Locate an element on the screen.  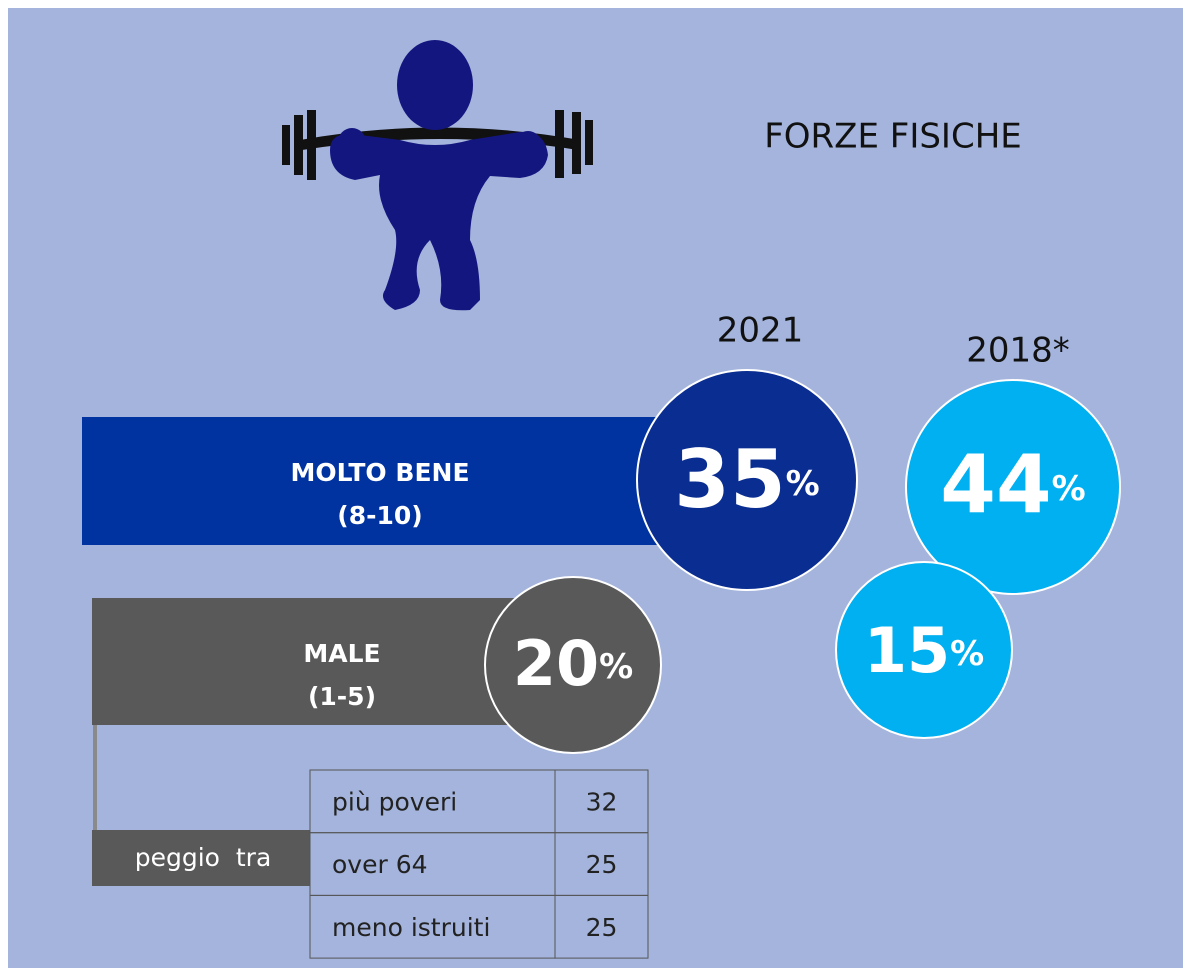
weightlifter-icon is located at coordinates (437, 175).